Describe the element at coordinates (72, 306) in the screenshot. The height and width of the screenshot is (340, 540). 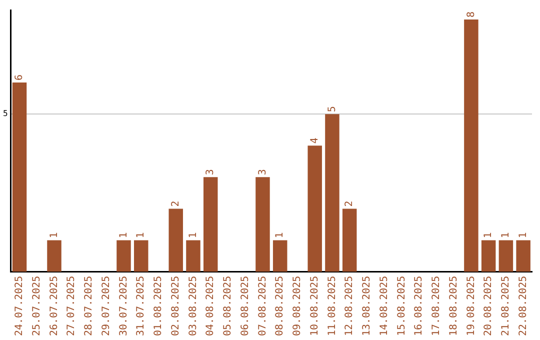
I see `x-tick-label: 27.07.2025` at that location.